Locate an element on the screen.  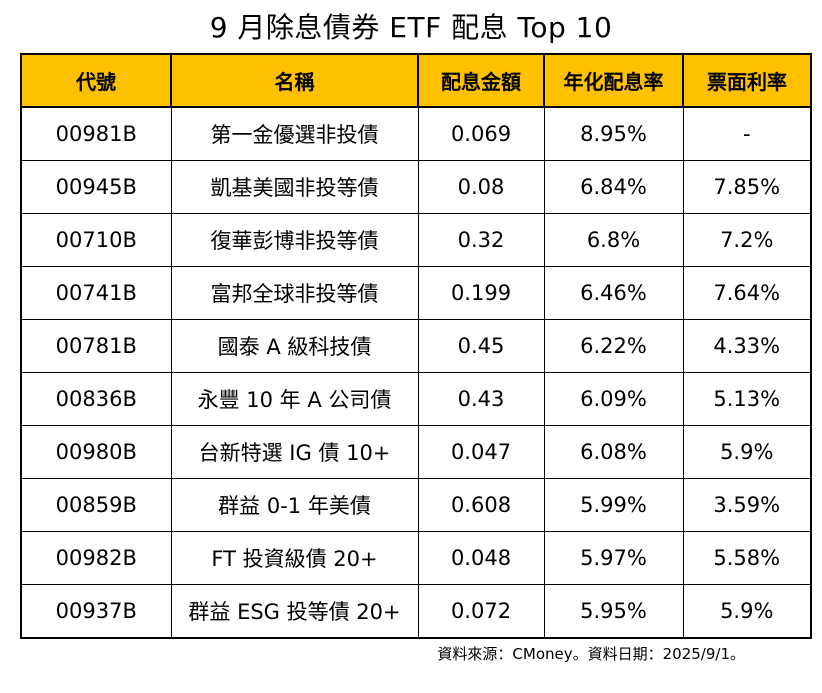
table-row: 00741B 富邦全球非投等債 0.199 6.46% 7.64% is located at coordinates (416, 293).